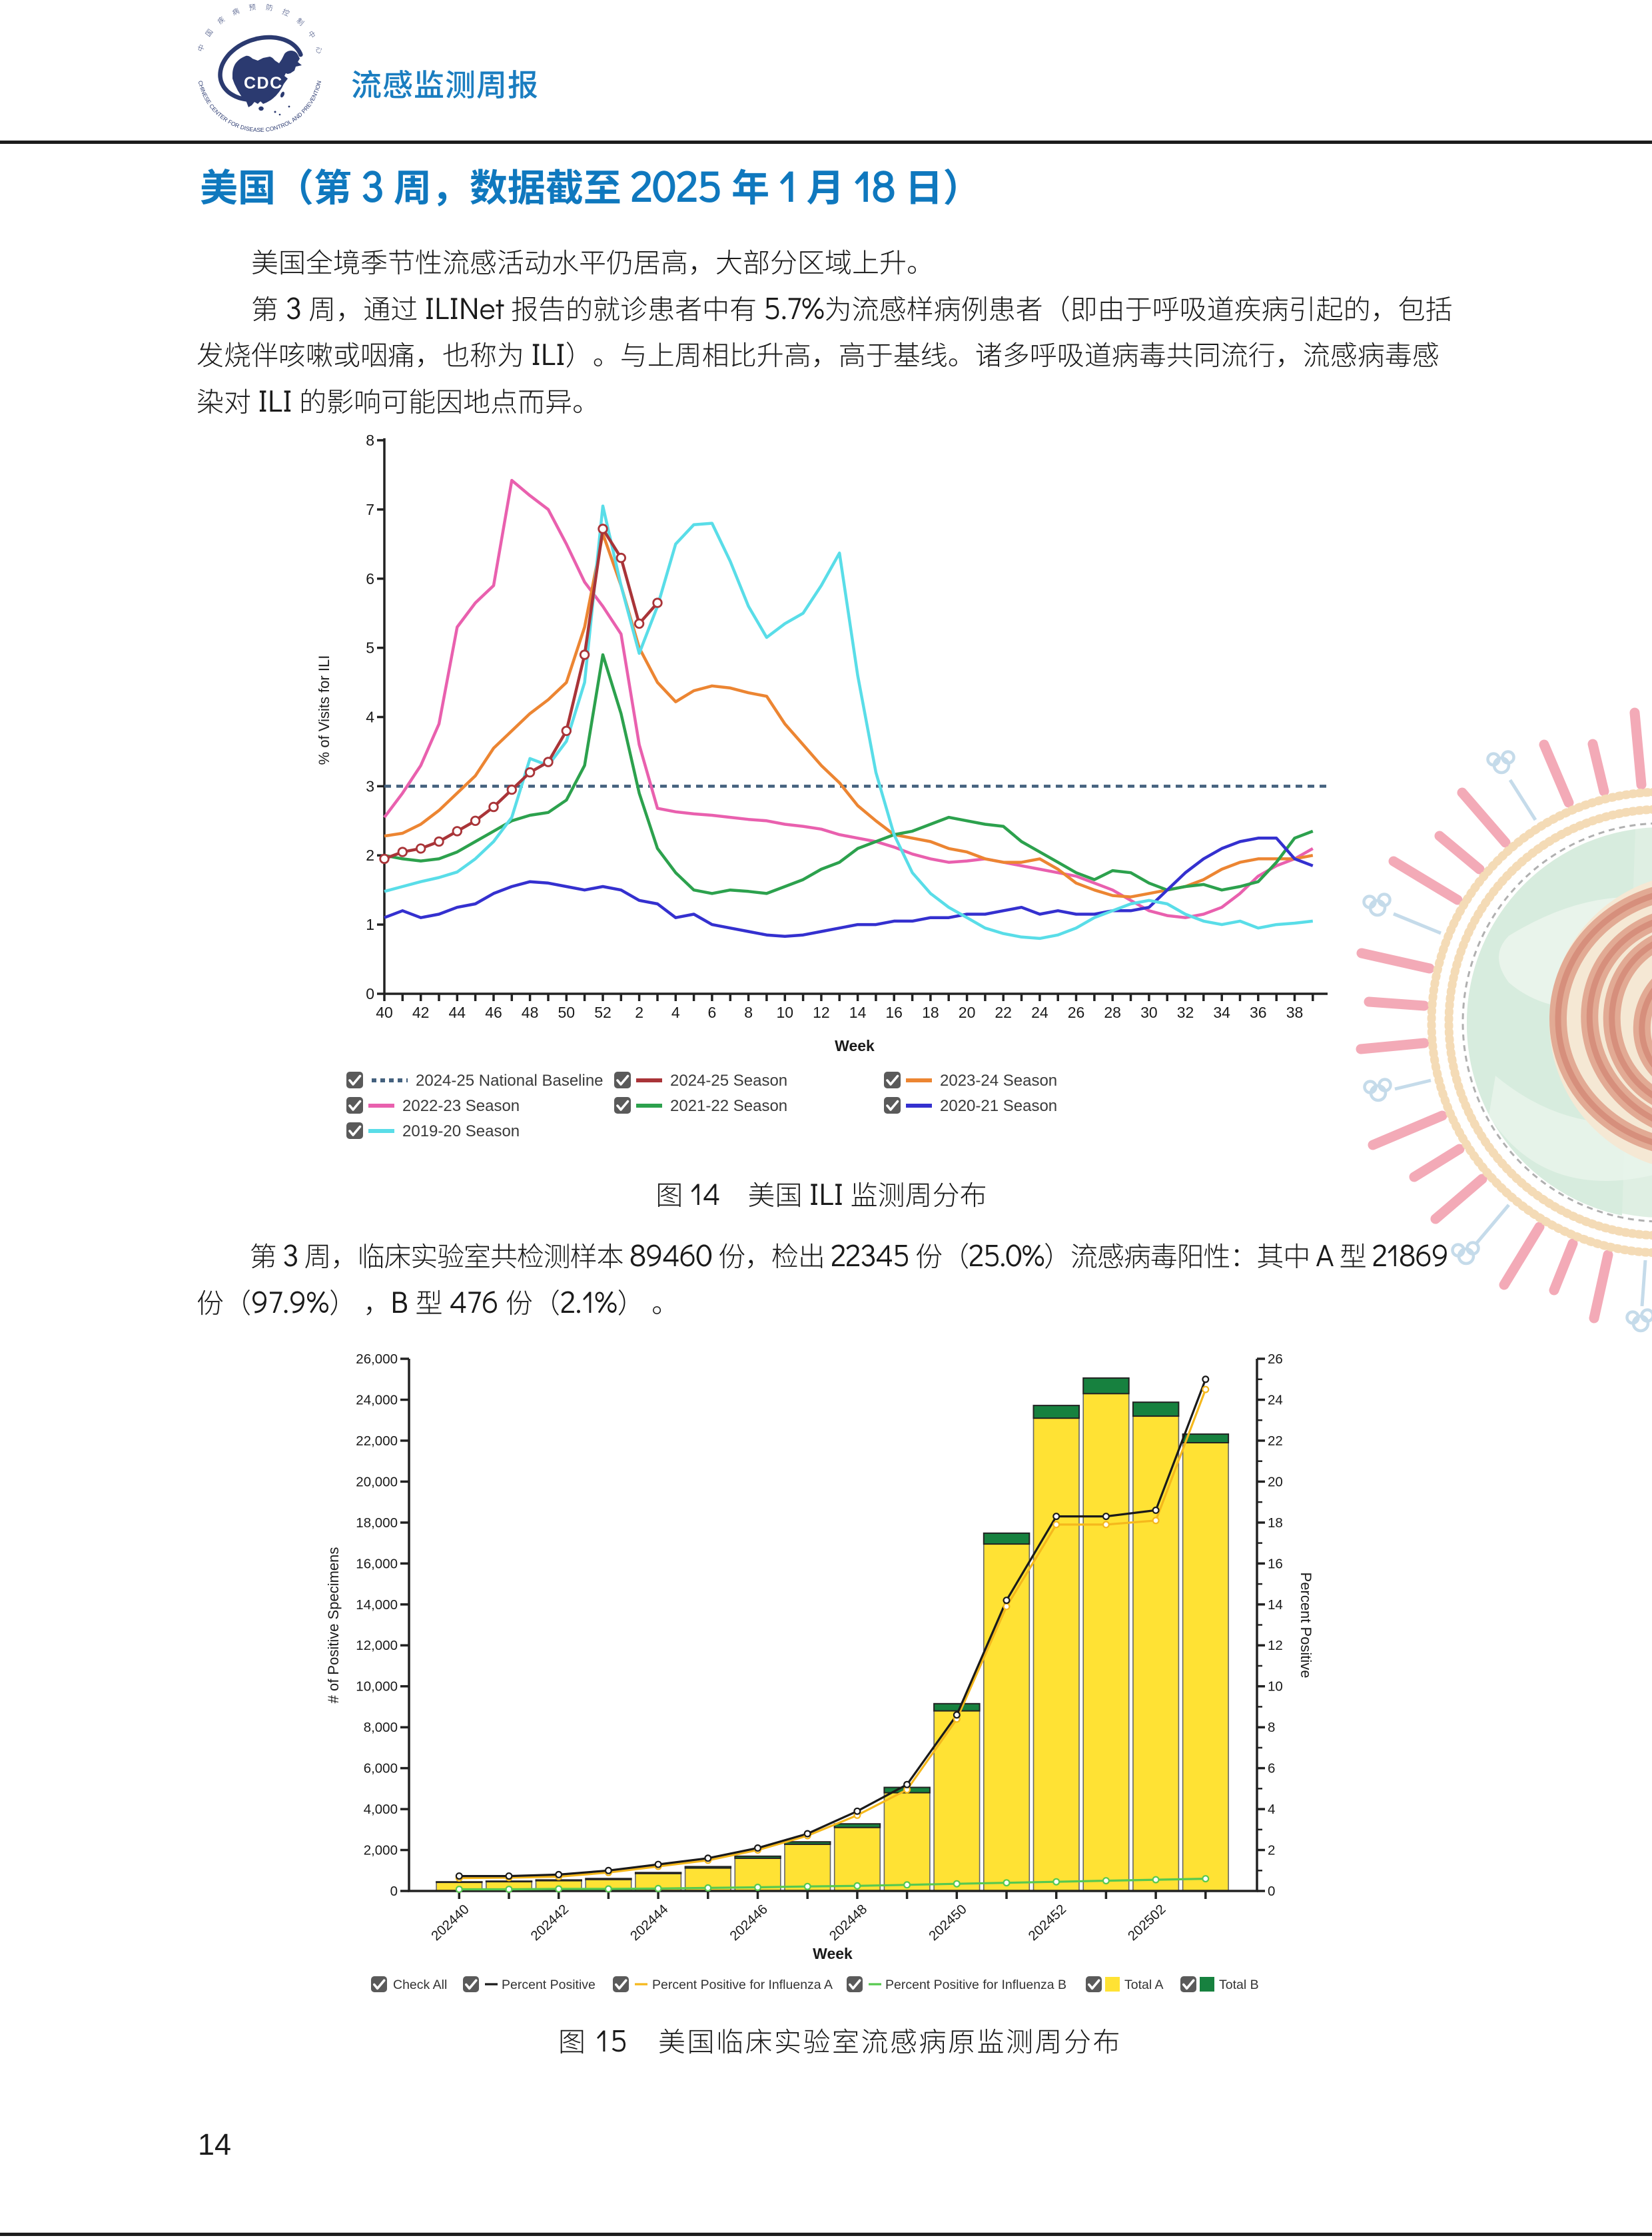 This screenshot has width=1652, height=2240. Describe the element at coordinates (377, 1481) in the screenshot. I see `svg-text: 20,000` at that location.